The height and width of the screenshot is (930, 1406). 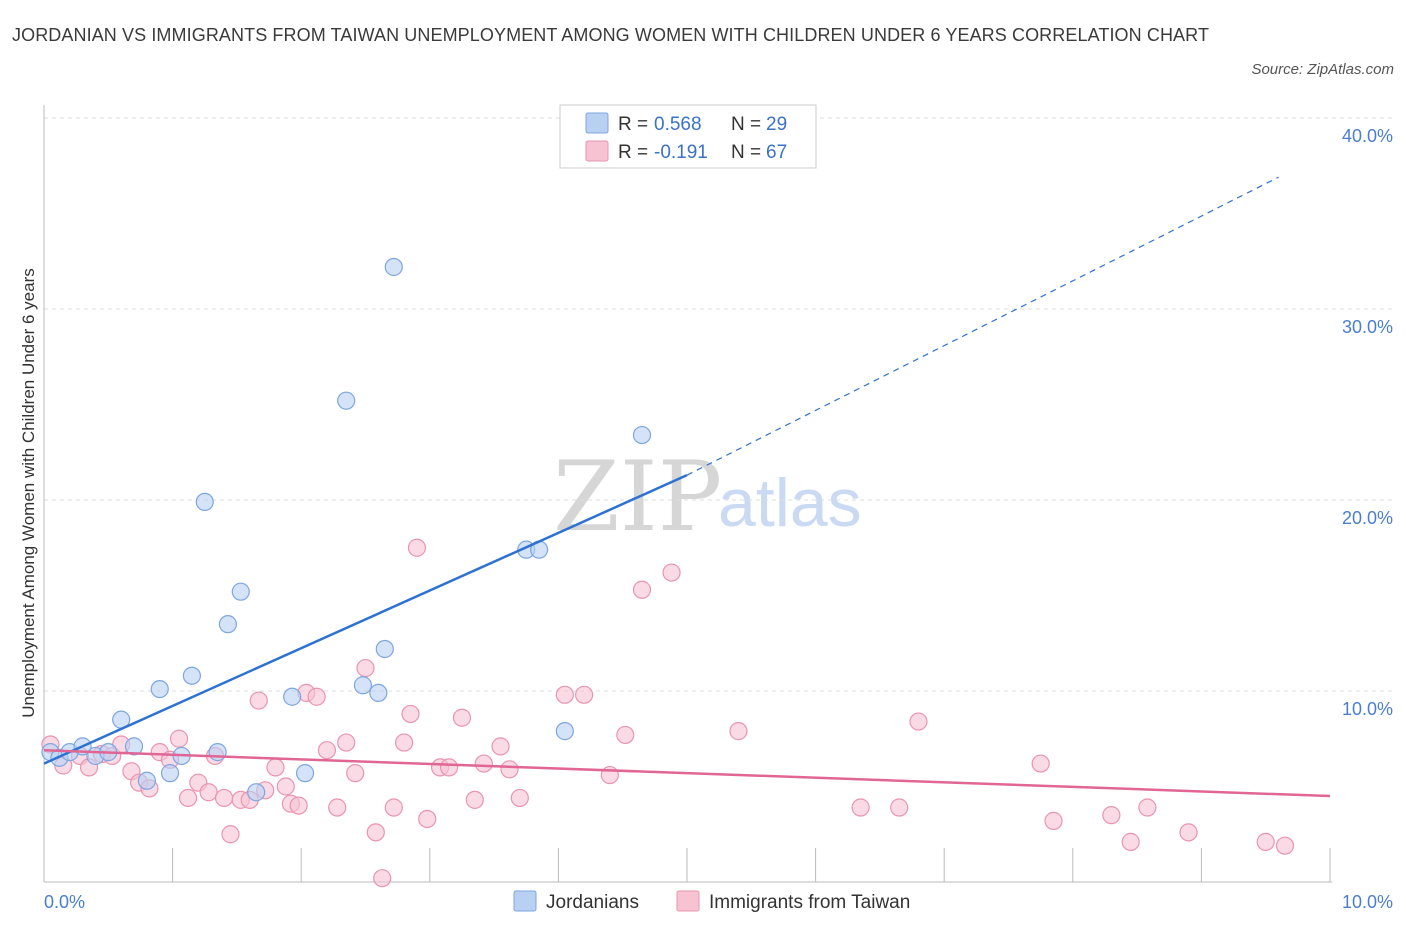 I want to click on bottom-legend-swatch-taiwan, so click(x=688, y=901).